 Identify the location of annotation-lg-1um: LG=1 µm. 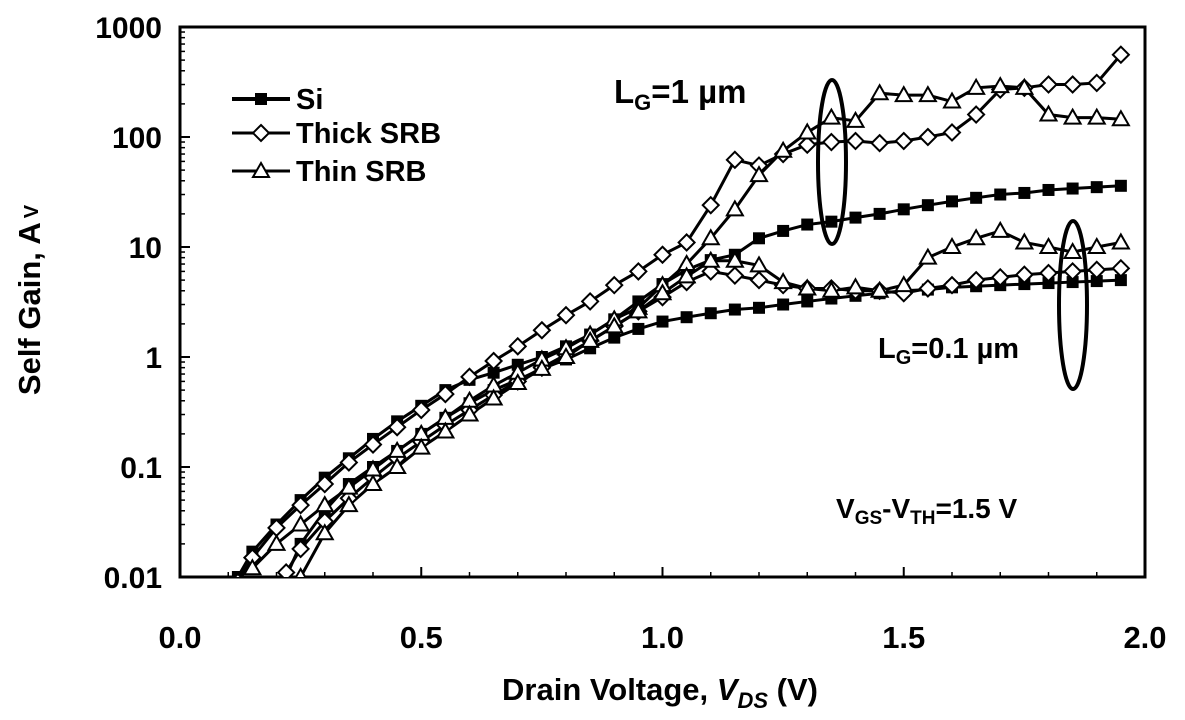
(680, 94).